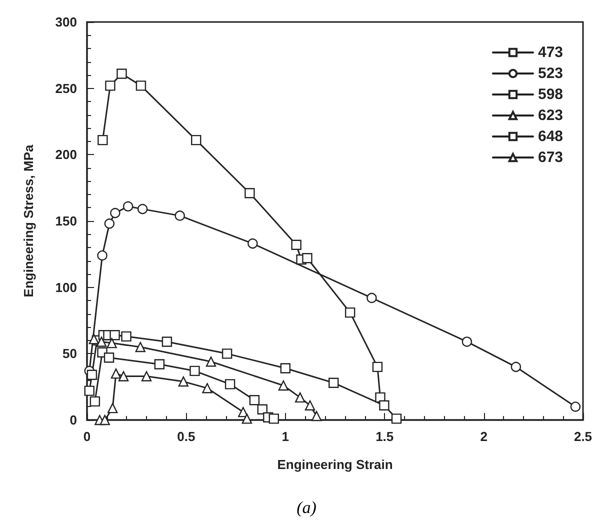  What do you see at coordinates (551, 73) in the screenshot?
I see `legend-label: 523` at bounding box center [551, 73].